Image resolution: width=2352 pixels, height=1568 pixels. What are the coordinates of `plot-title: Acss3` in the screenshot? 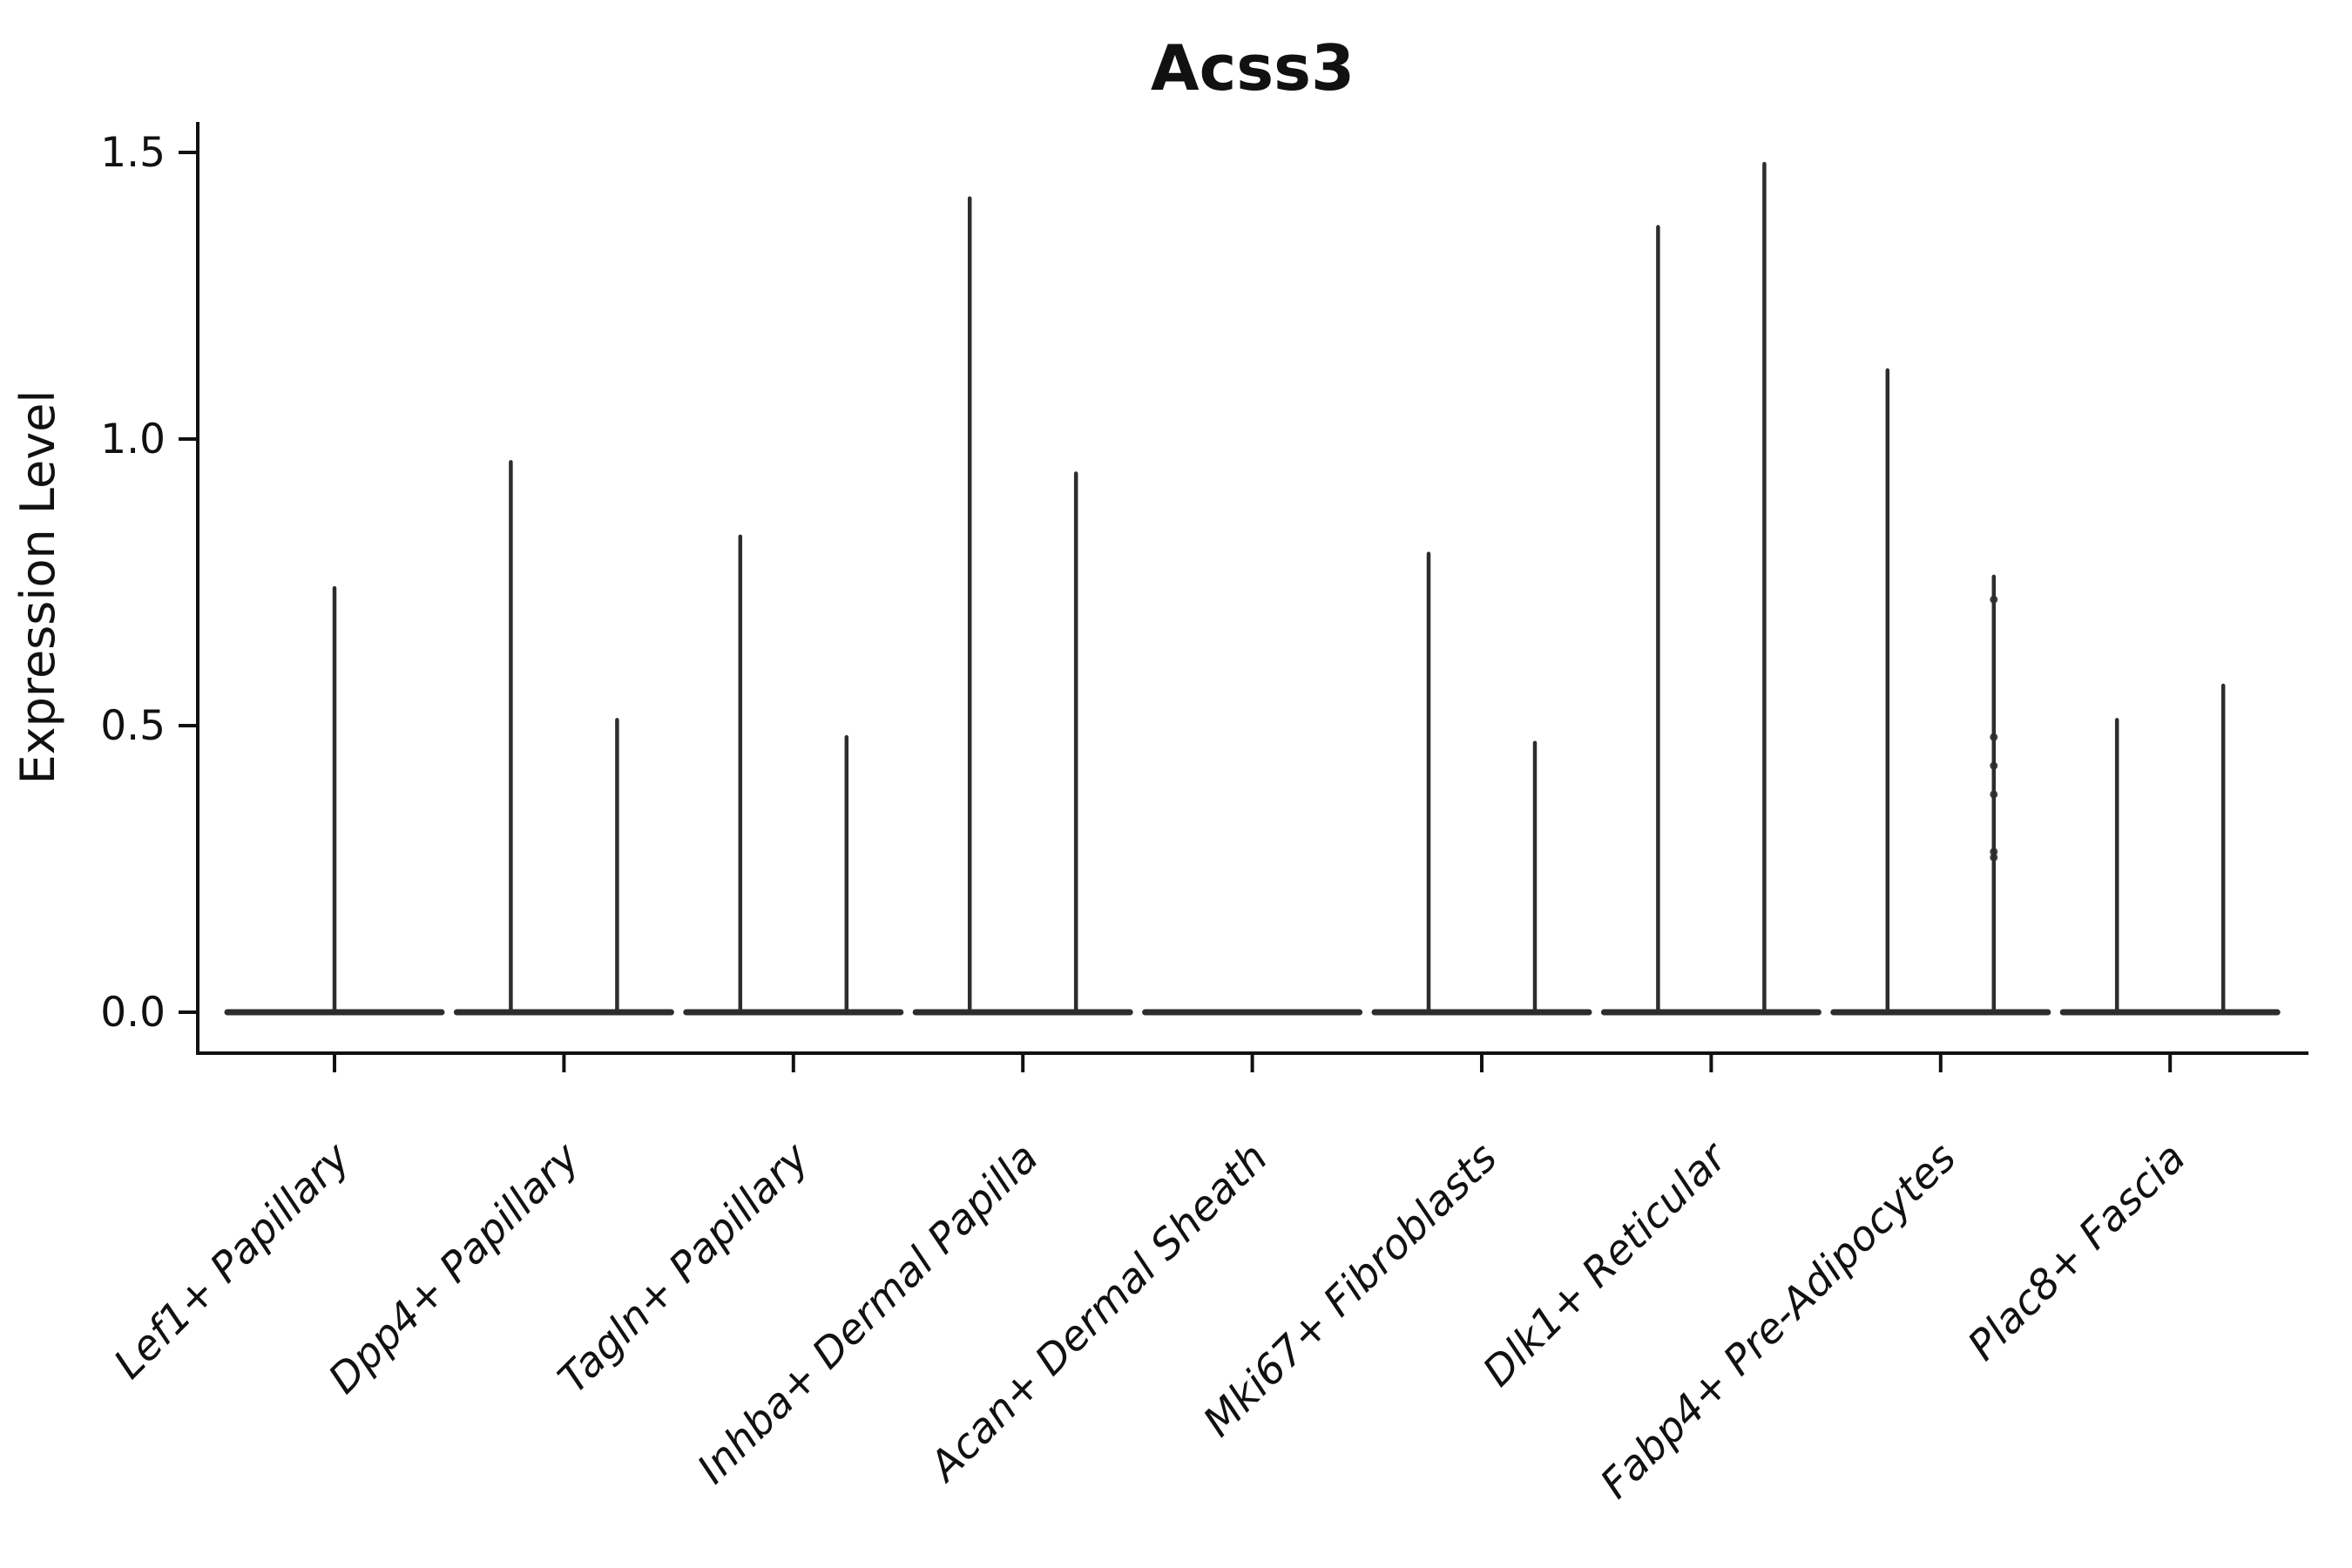 It's located at (1253, 68).